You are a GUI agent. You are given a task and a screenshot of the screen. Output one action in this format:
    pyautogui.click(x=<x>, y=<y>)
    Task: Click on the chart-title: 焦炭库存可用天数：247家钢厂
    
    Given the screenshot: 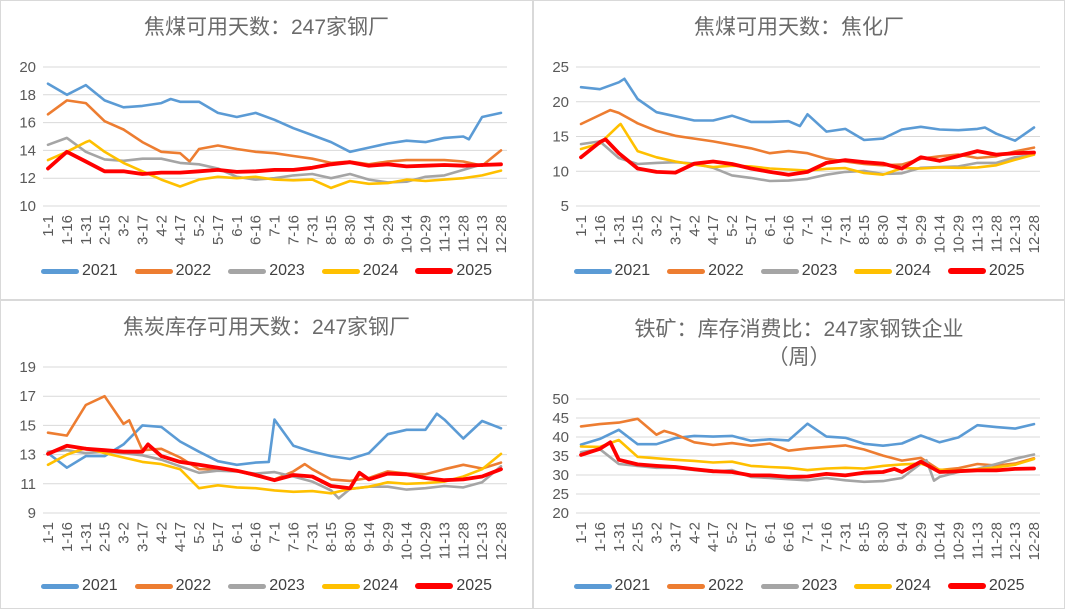 What is the action you would take?
    pyautogui.click(x=266, y=321)
    